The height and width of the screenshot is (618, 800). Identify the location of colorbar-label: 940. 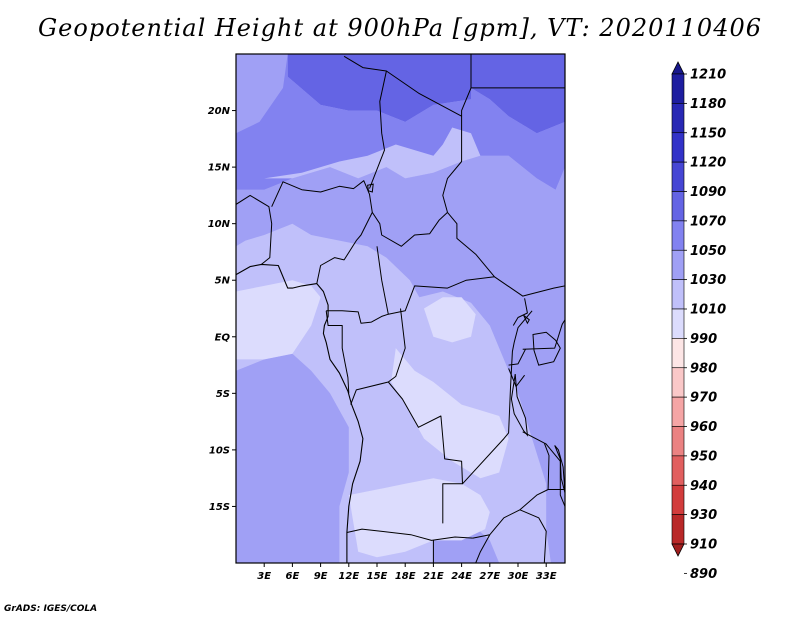
(703, 486).